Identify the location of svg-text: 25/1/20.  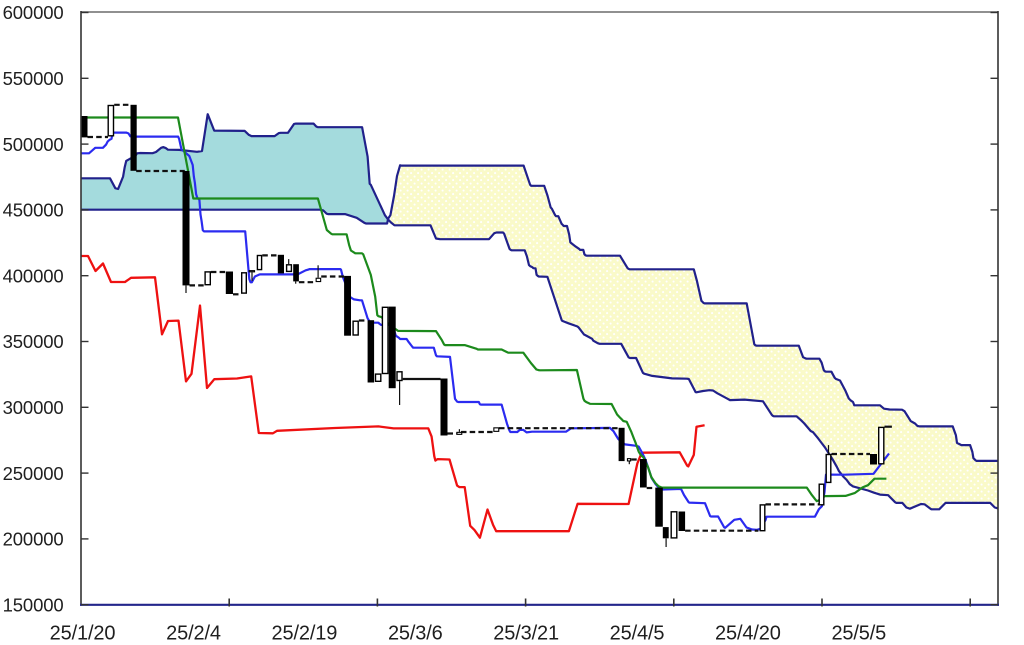
(83, 634).